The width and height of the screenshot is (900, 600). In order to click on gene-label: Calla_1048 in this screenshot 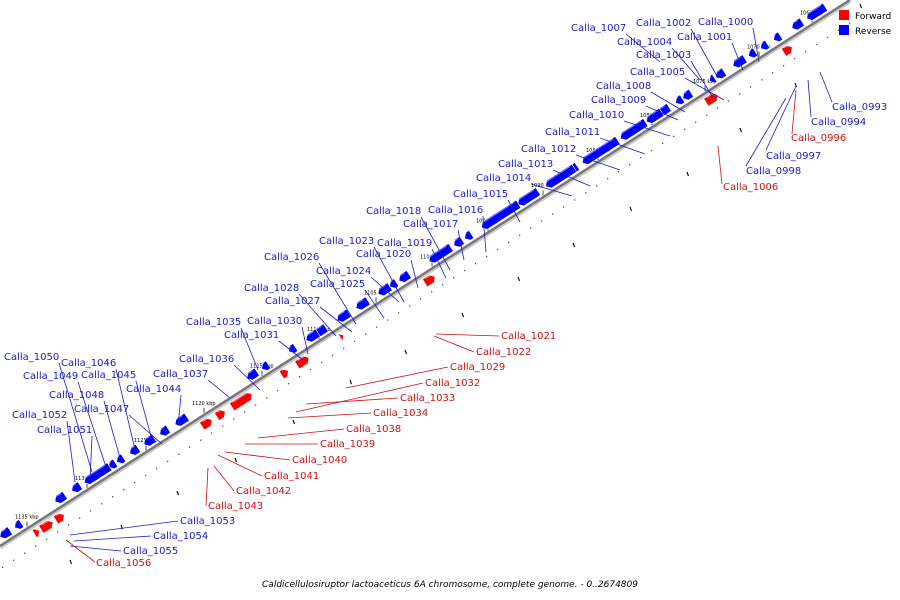, I will do `click(76, 395)`.